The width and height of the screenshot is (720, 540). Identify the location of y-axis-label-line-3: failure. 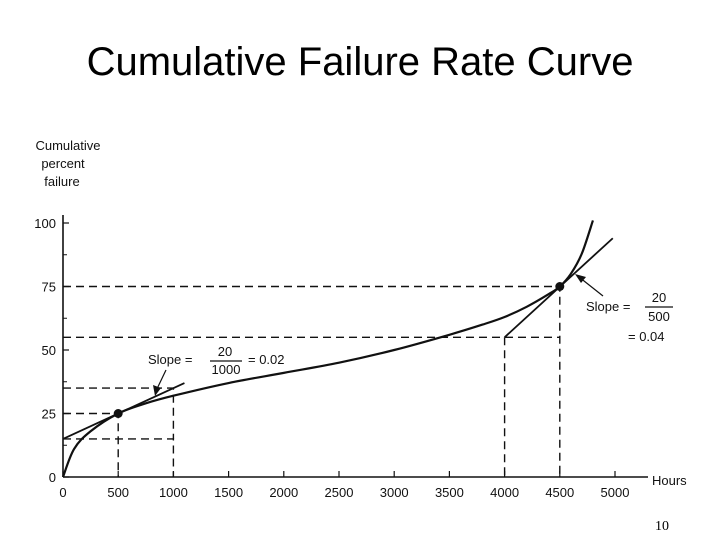
(61, 181).